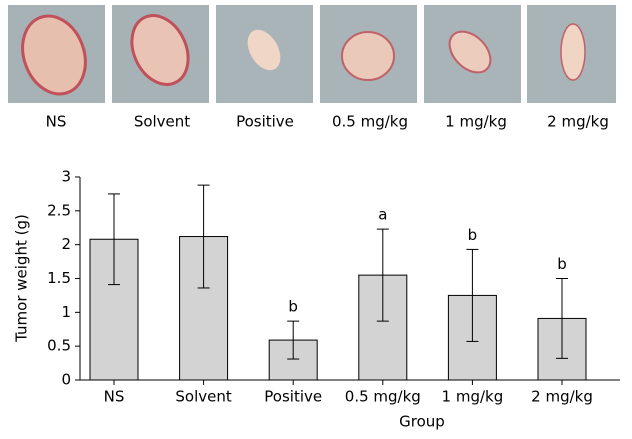  I want to click on y-tick-label: 2, so click(66, 244).